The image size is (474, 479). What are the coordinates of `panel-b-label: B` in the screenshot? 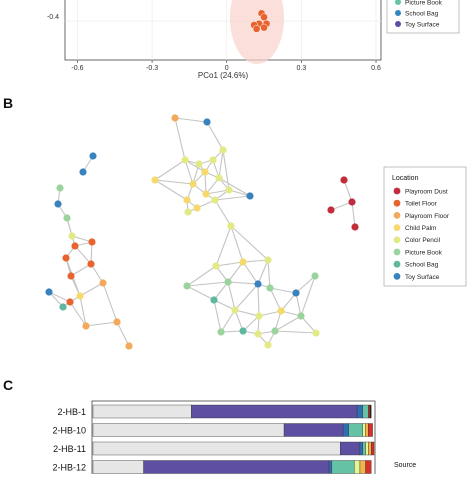 It's located at (8, 103).